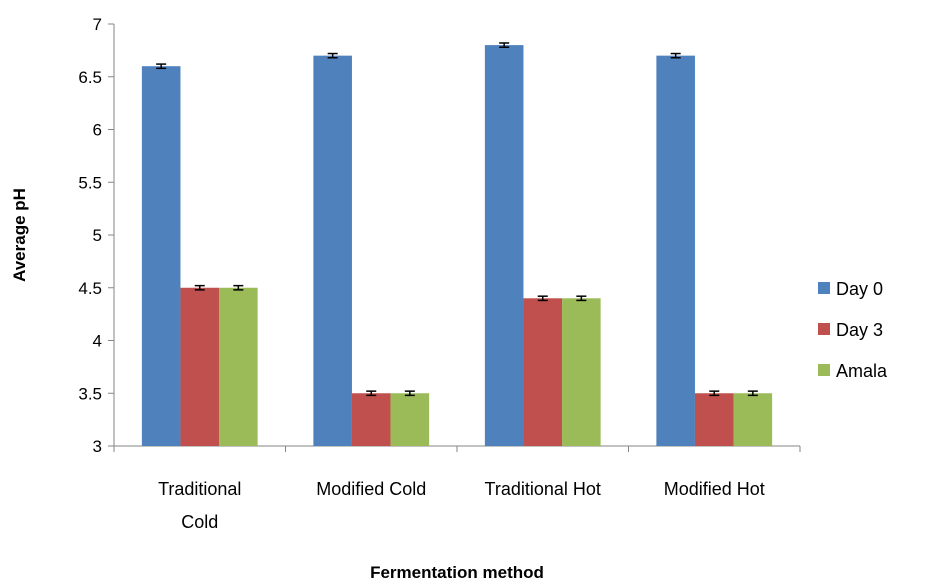  I want to click on y-axis: 3 3.5 4 4.5 5 5.5 6 6.5 7, so click(96, 235).